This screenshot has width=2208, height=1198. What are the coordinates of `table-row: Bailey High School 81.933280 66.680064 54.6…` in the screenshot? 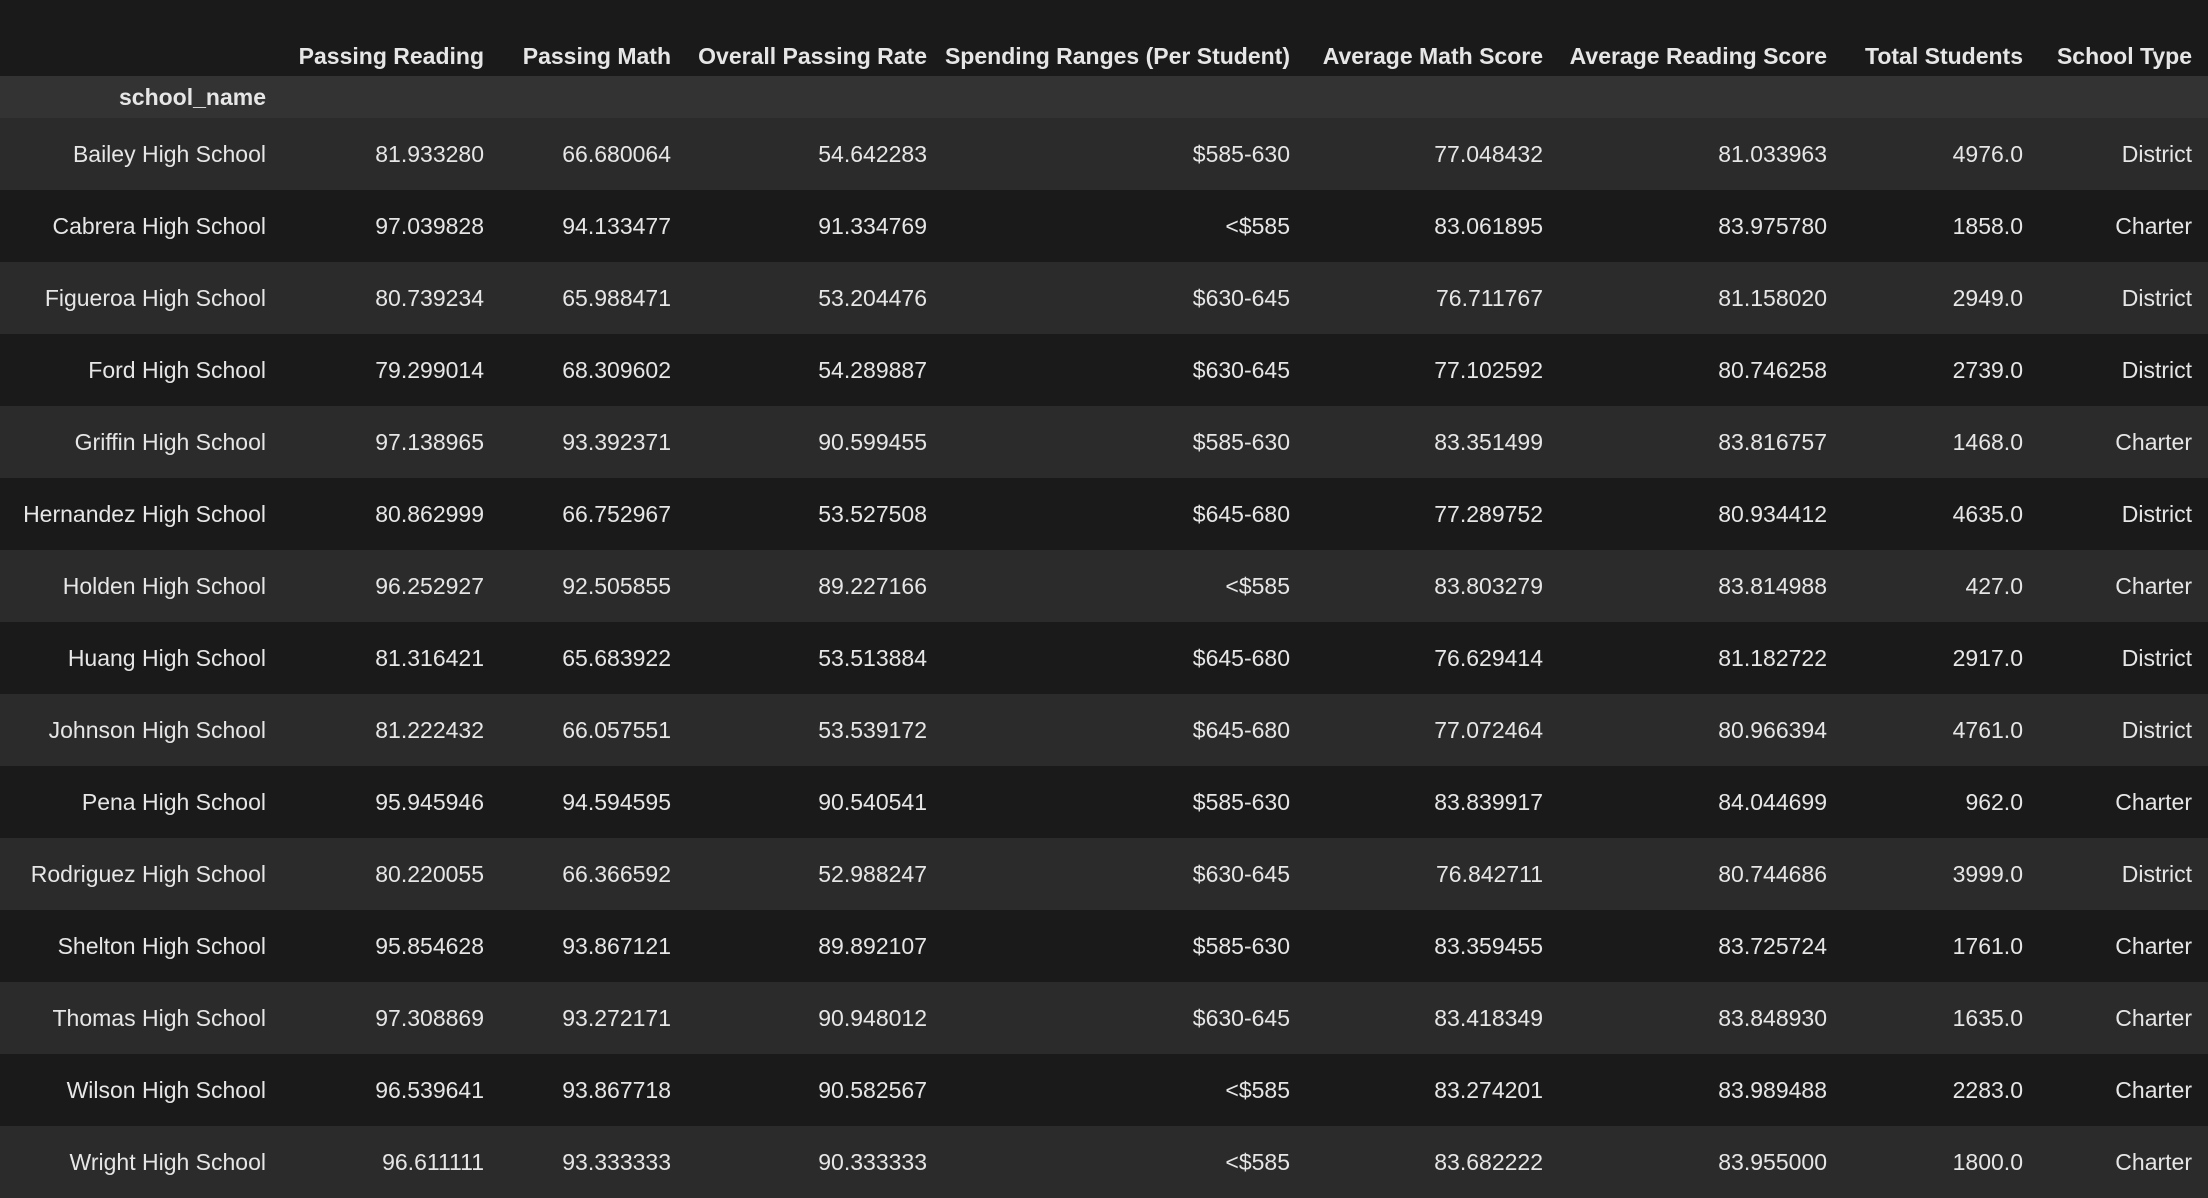 It's located at (1104, 154).